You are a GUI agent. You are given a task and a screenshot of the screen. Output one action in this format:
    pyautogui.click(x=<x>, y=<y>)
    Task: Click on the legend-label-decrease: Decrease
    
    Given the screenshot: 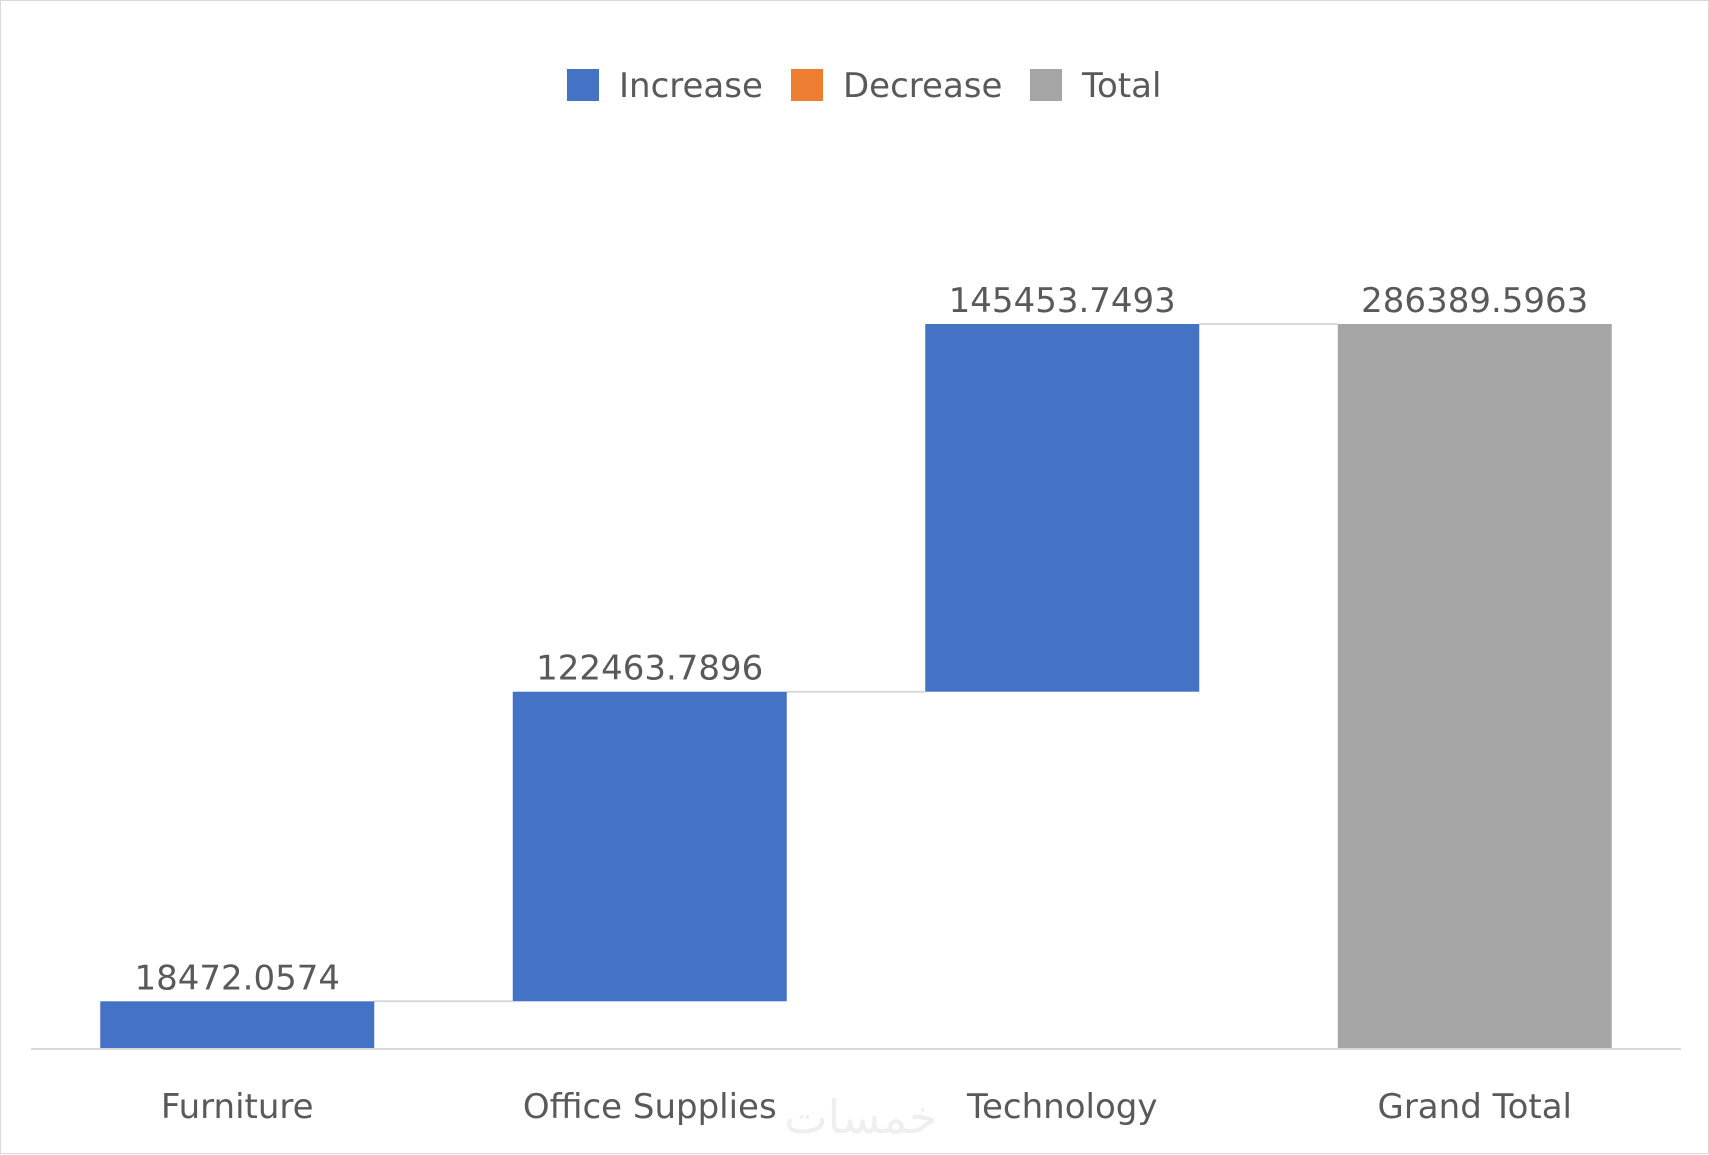 What is the action you would take?
    pyautogui.click(x=922, y=86)
    